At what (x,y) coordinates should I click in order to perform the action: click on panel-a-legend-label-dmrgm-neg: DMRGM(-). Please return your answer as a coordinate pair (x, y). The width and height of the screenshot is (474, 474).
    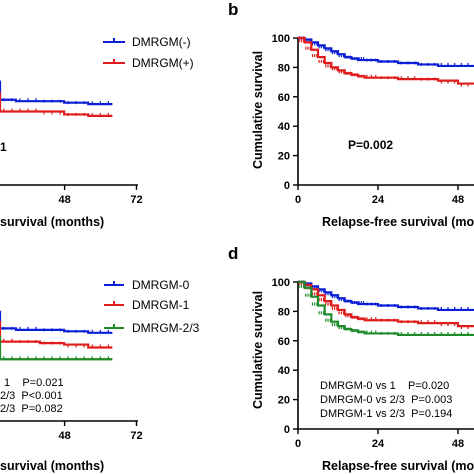
    Looking at the image, I should click on (161, 42).